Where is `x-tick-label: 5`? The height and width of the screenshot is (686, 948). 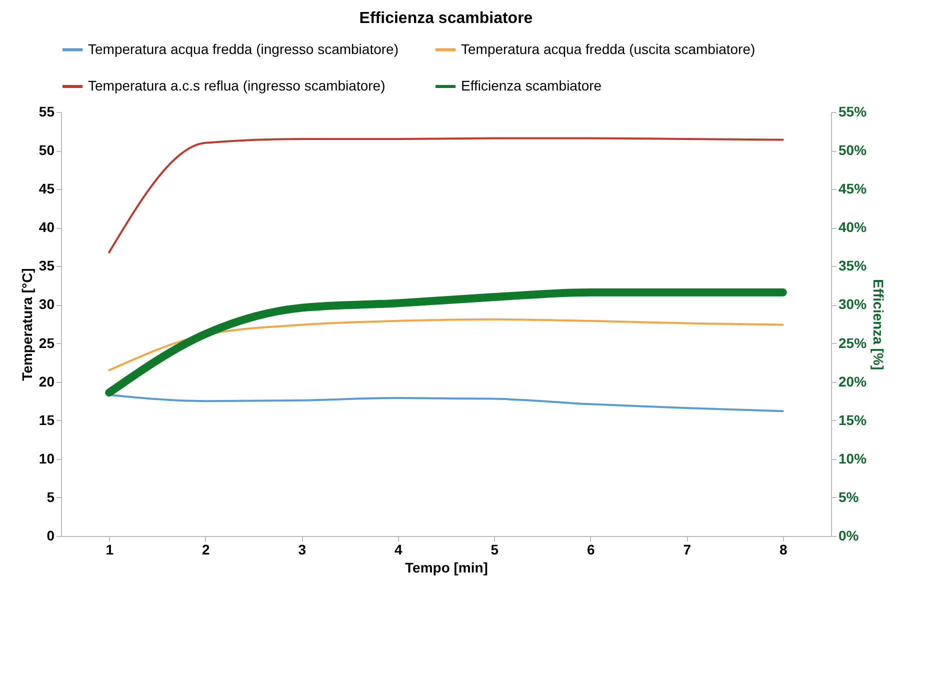
x-tick-label: 5 is located at coordinates (494, 550).